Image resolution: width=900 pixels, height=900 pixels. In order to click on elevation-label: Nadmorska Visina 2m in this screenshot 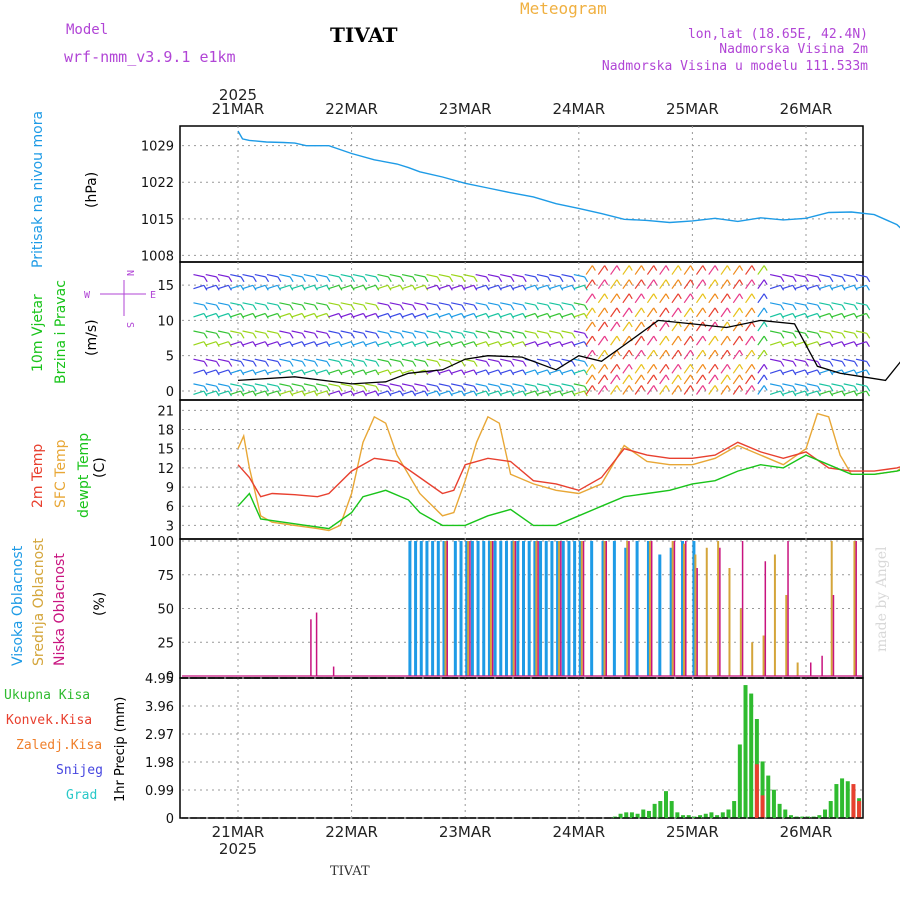, I will do `click(793, 49)`.